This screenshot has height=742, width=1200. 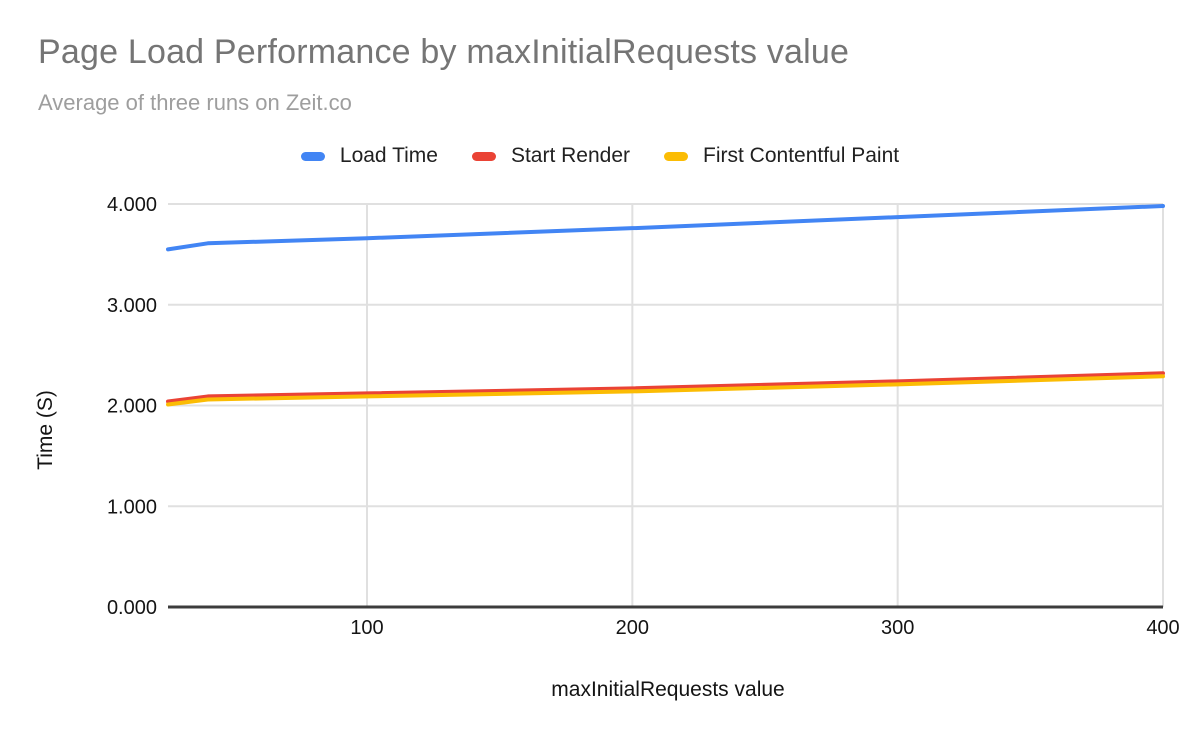 What do you see at coordinates (388, 155) in the screenshot?
I see `legend-label-load-time: Load Time` at bounding box center [388, 155].